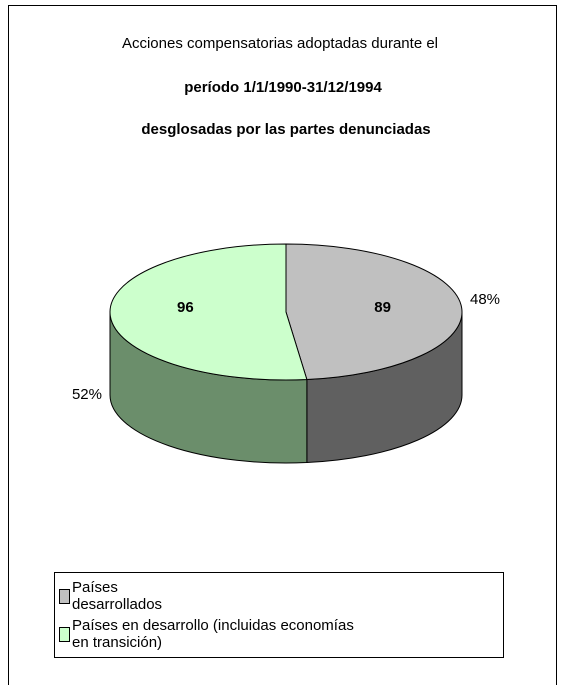 This screenshot has height=685, width=561. Describe the element at coordinates (382, 307) in the screenshot. I see `data-label: 89` at that location.